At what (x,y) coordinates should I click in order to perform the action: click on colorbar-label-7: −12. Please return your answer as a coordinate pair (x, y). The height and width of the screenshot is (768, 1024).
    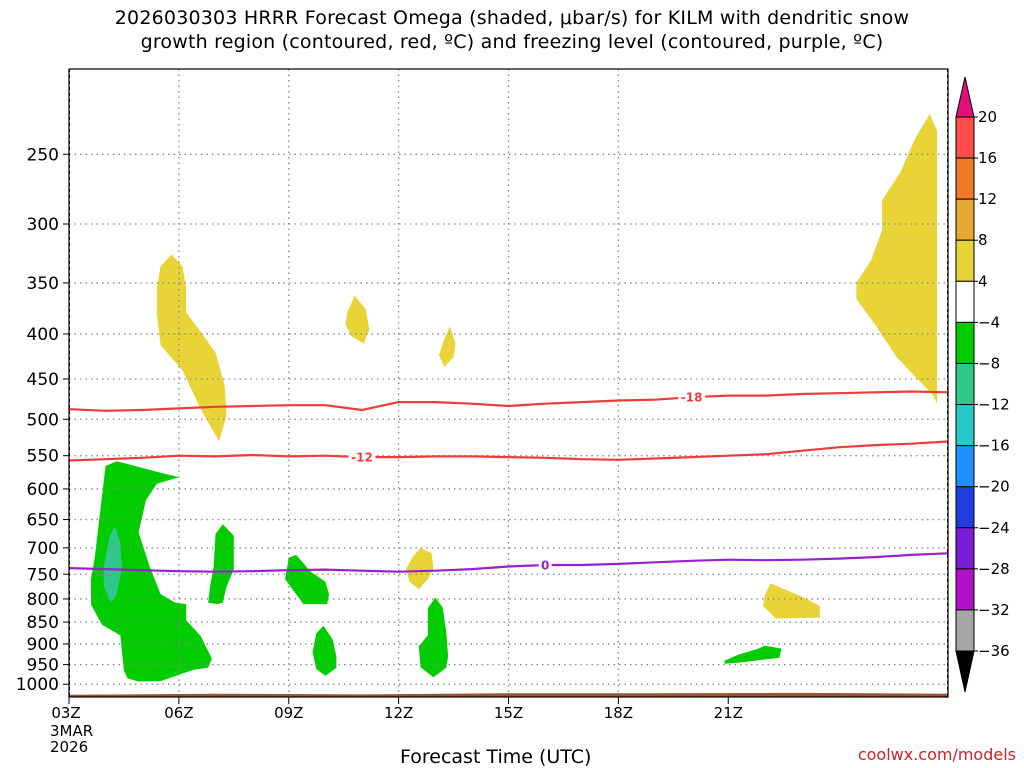
    Looking at the image, I should click on (994, 405).